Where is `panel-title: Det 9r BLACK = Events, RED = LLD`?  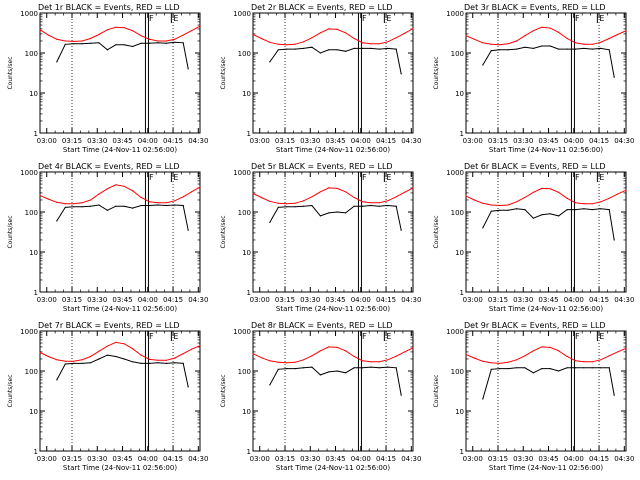 panel-title: Det 9r BLACK = Events, RED = LLD is located at coordinates (535, 325).